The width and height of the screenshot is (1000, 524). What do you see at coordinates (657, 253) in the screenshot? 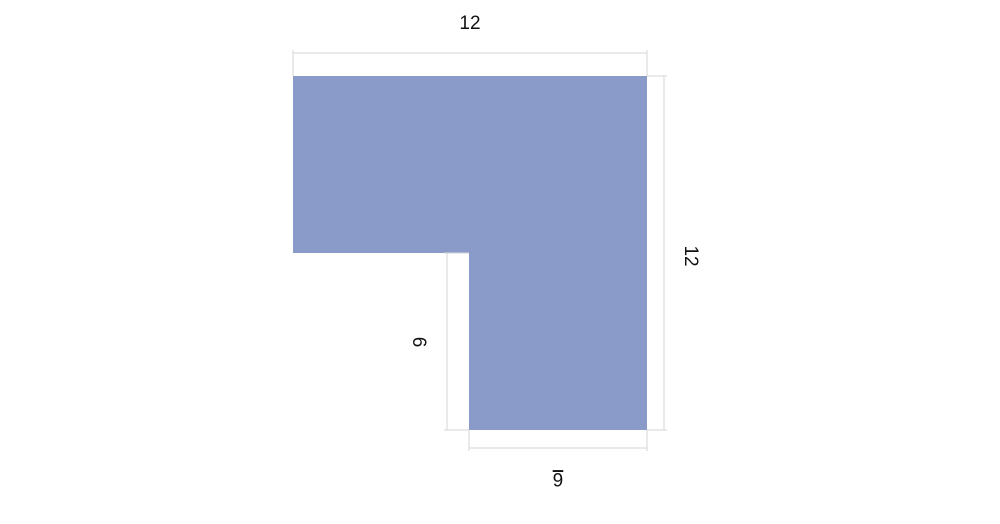
I see `right-dimension` at bounding box center [657, 253].